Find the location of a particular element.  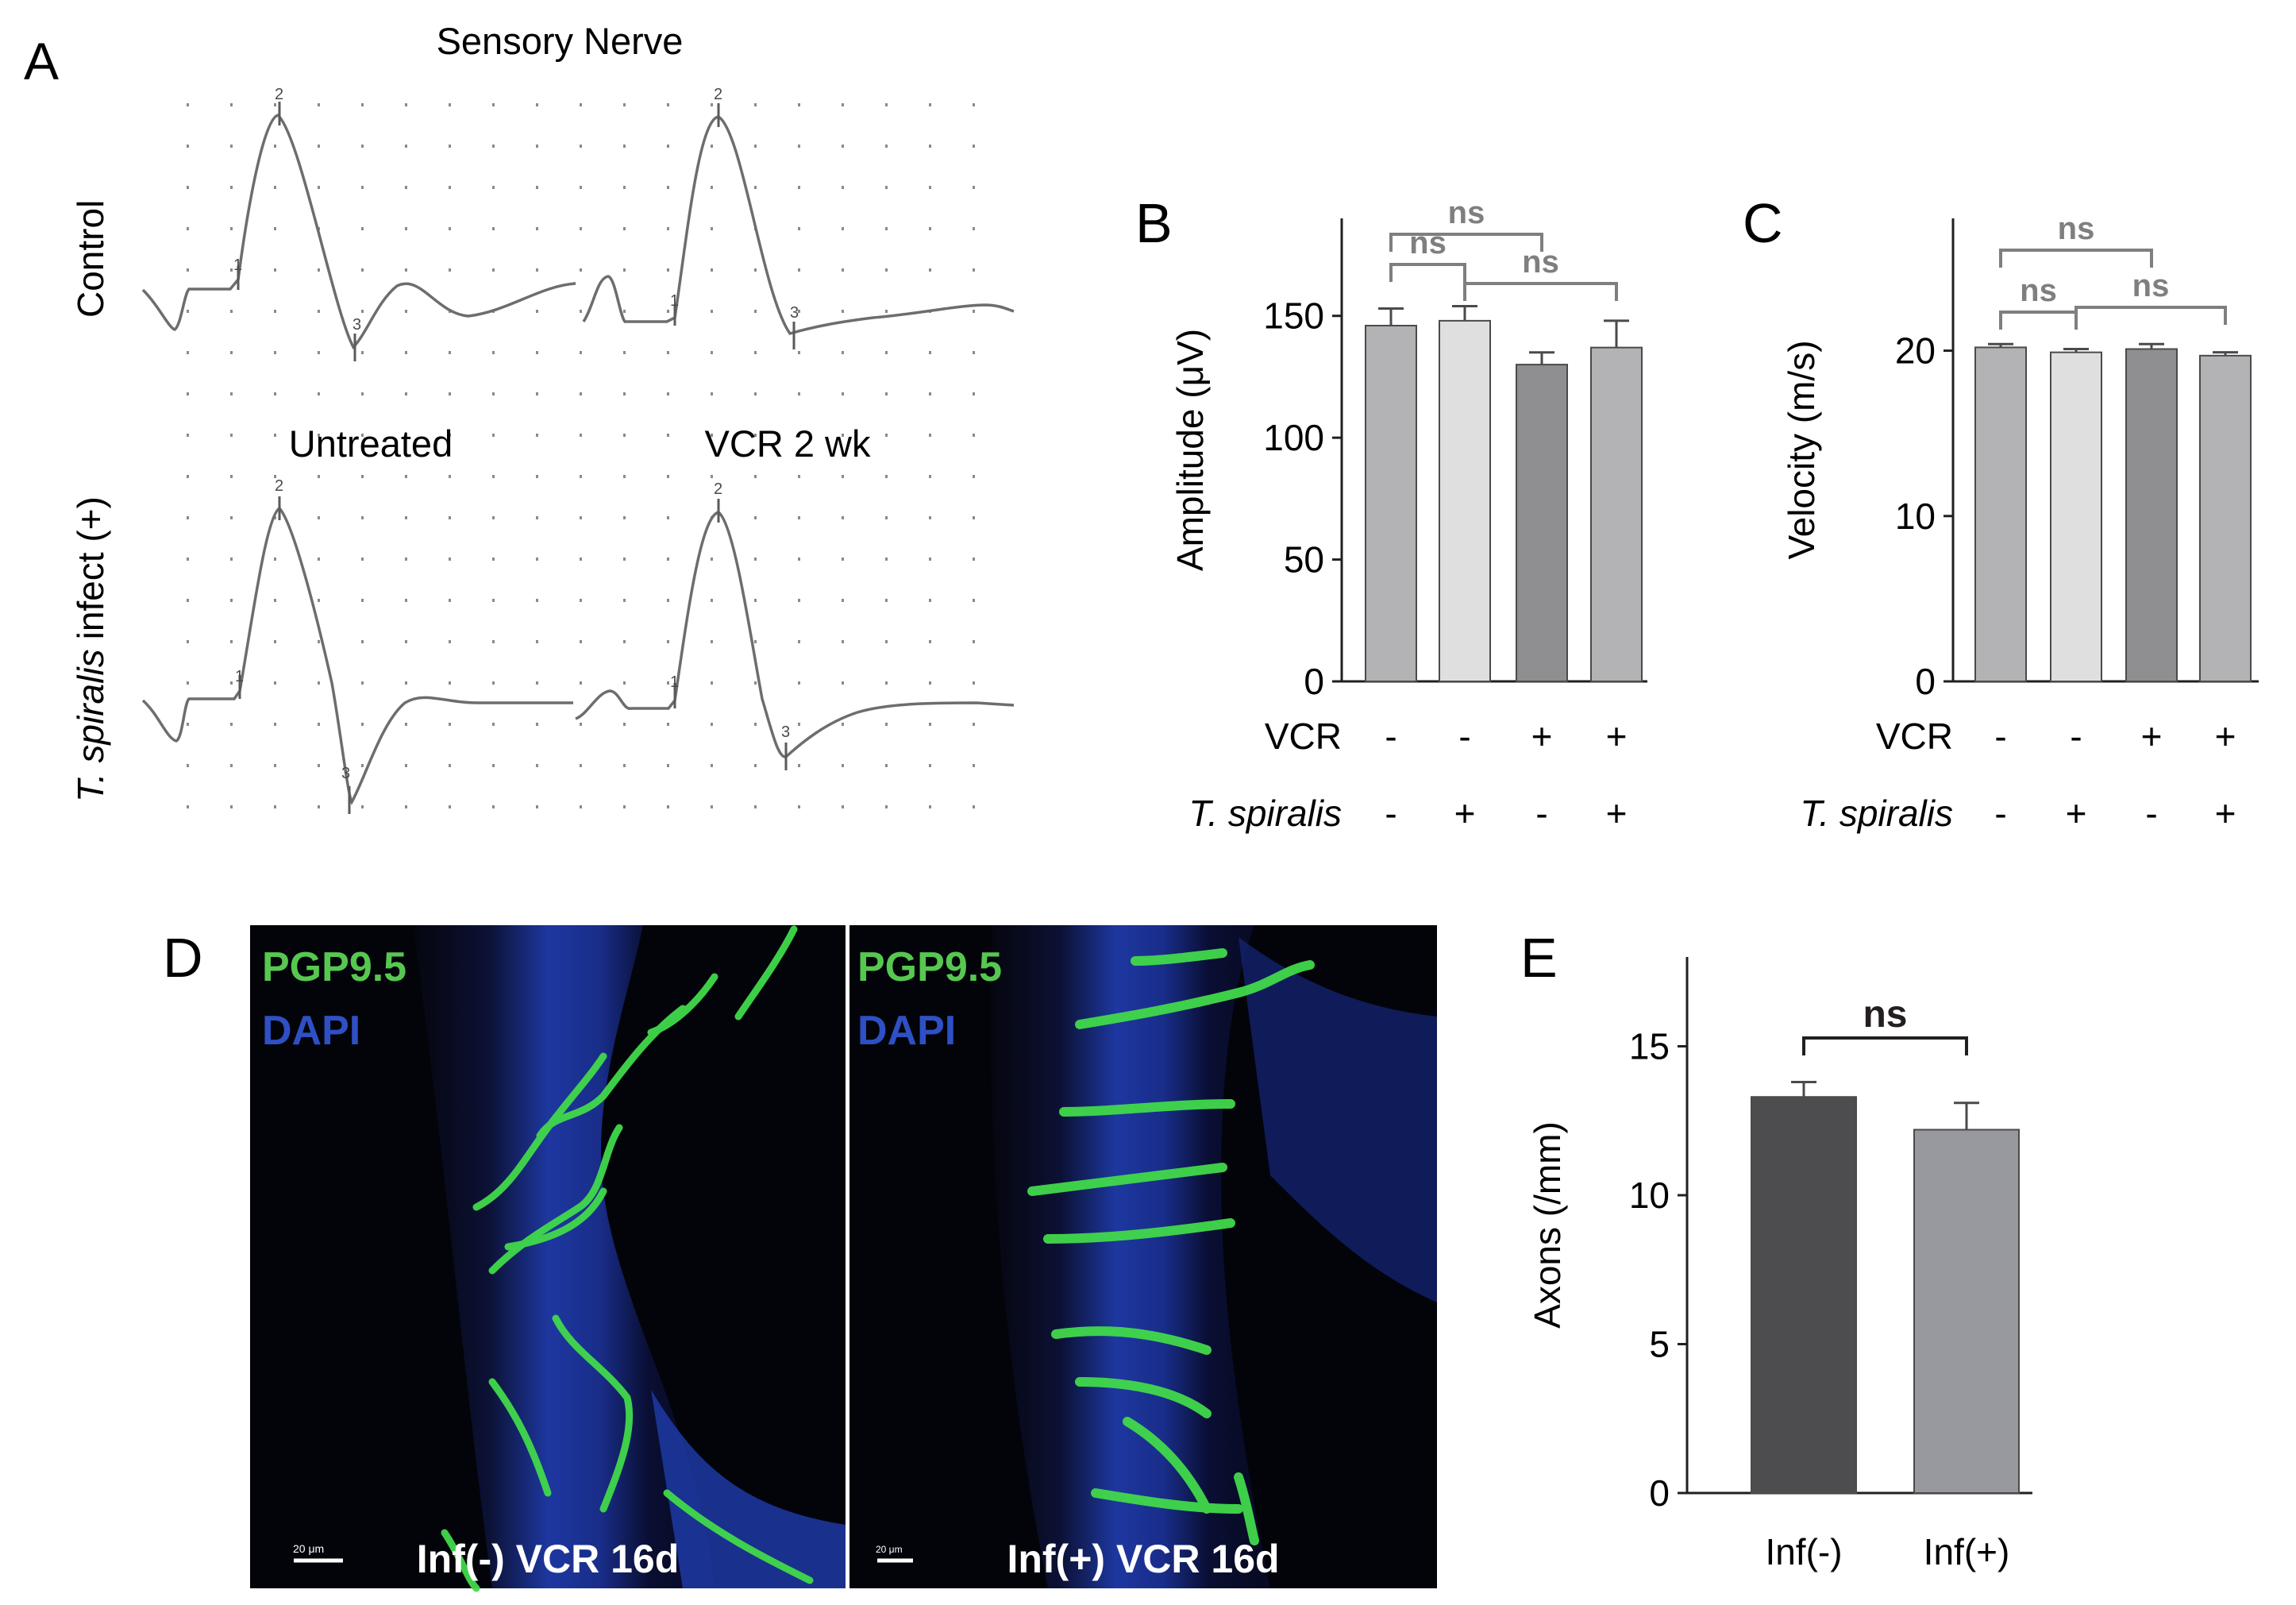

image-caption: Inf(+) VCR 16d is located at coordinates (1143, 1559).